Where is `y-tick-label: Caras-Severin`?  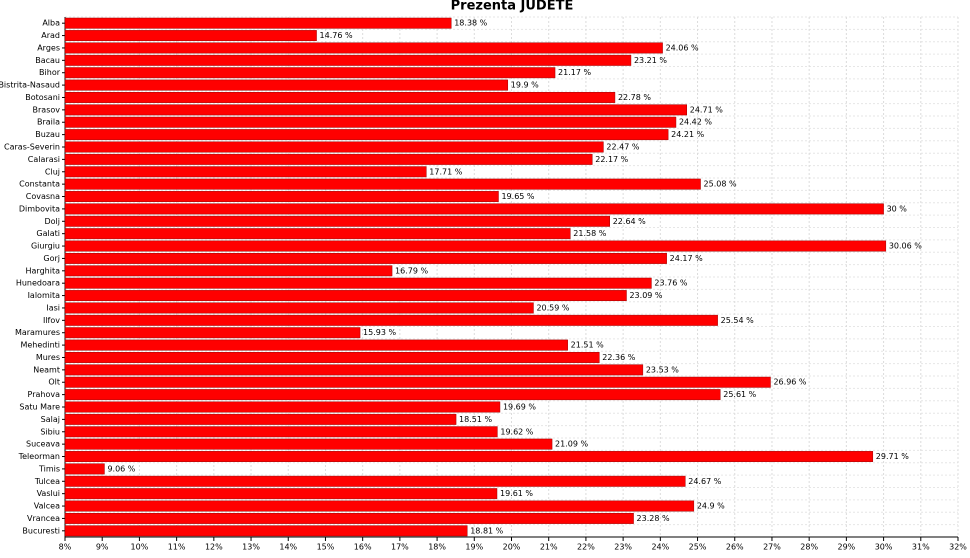 y-tick-label: Caras-Severin is located at coordinates (32, 147).